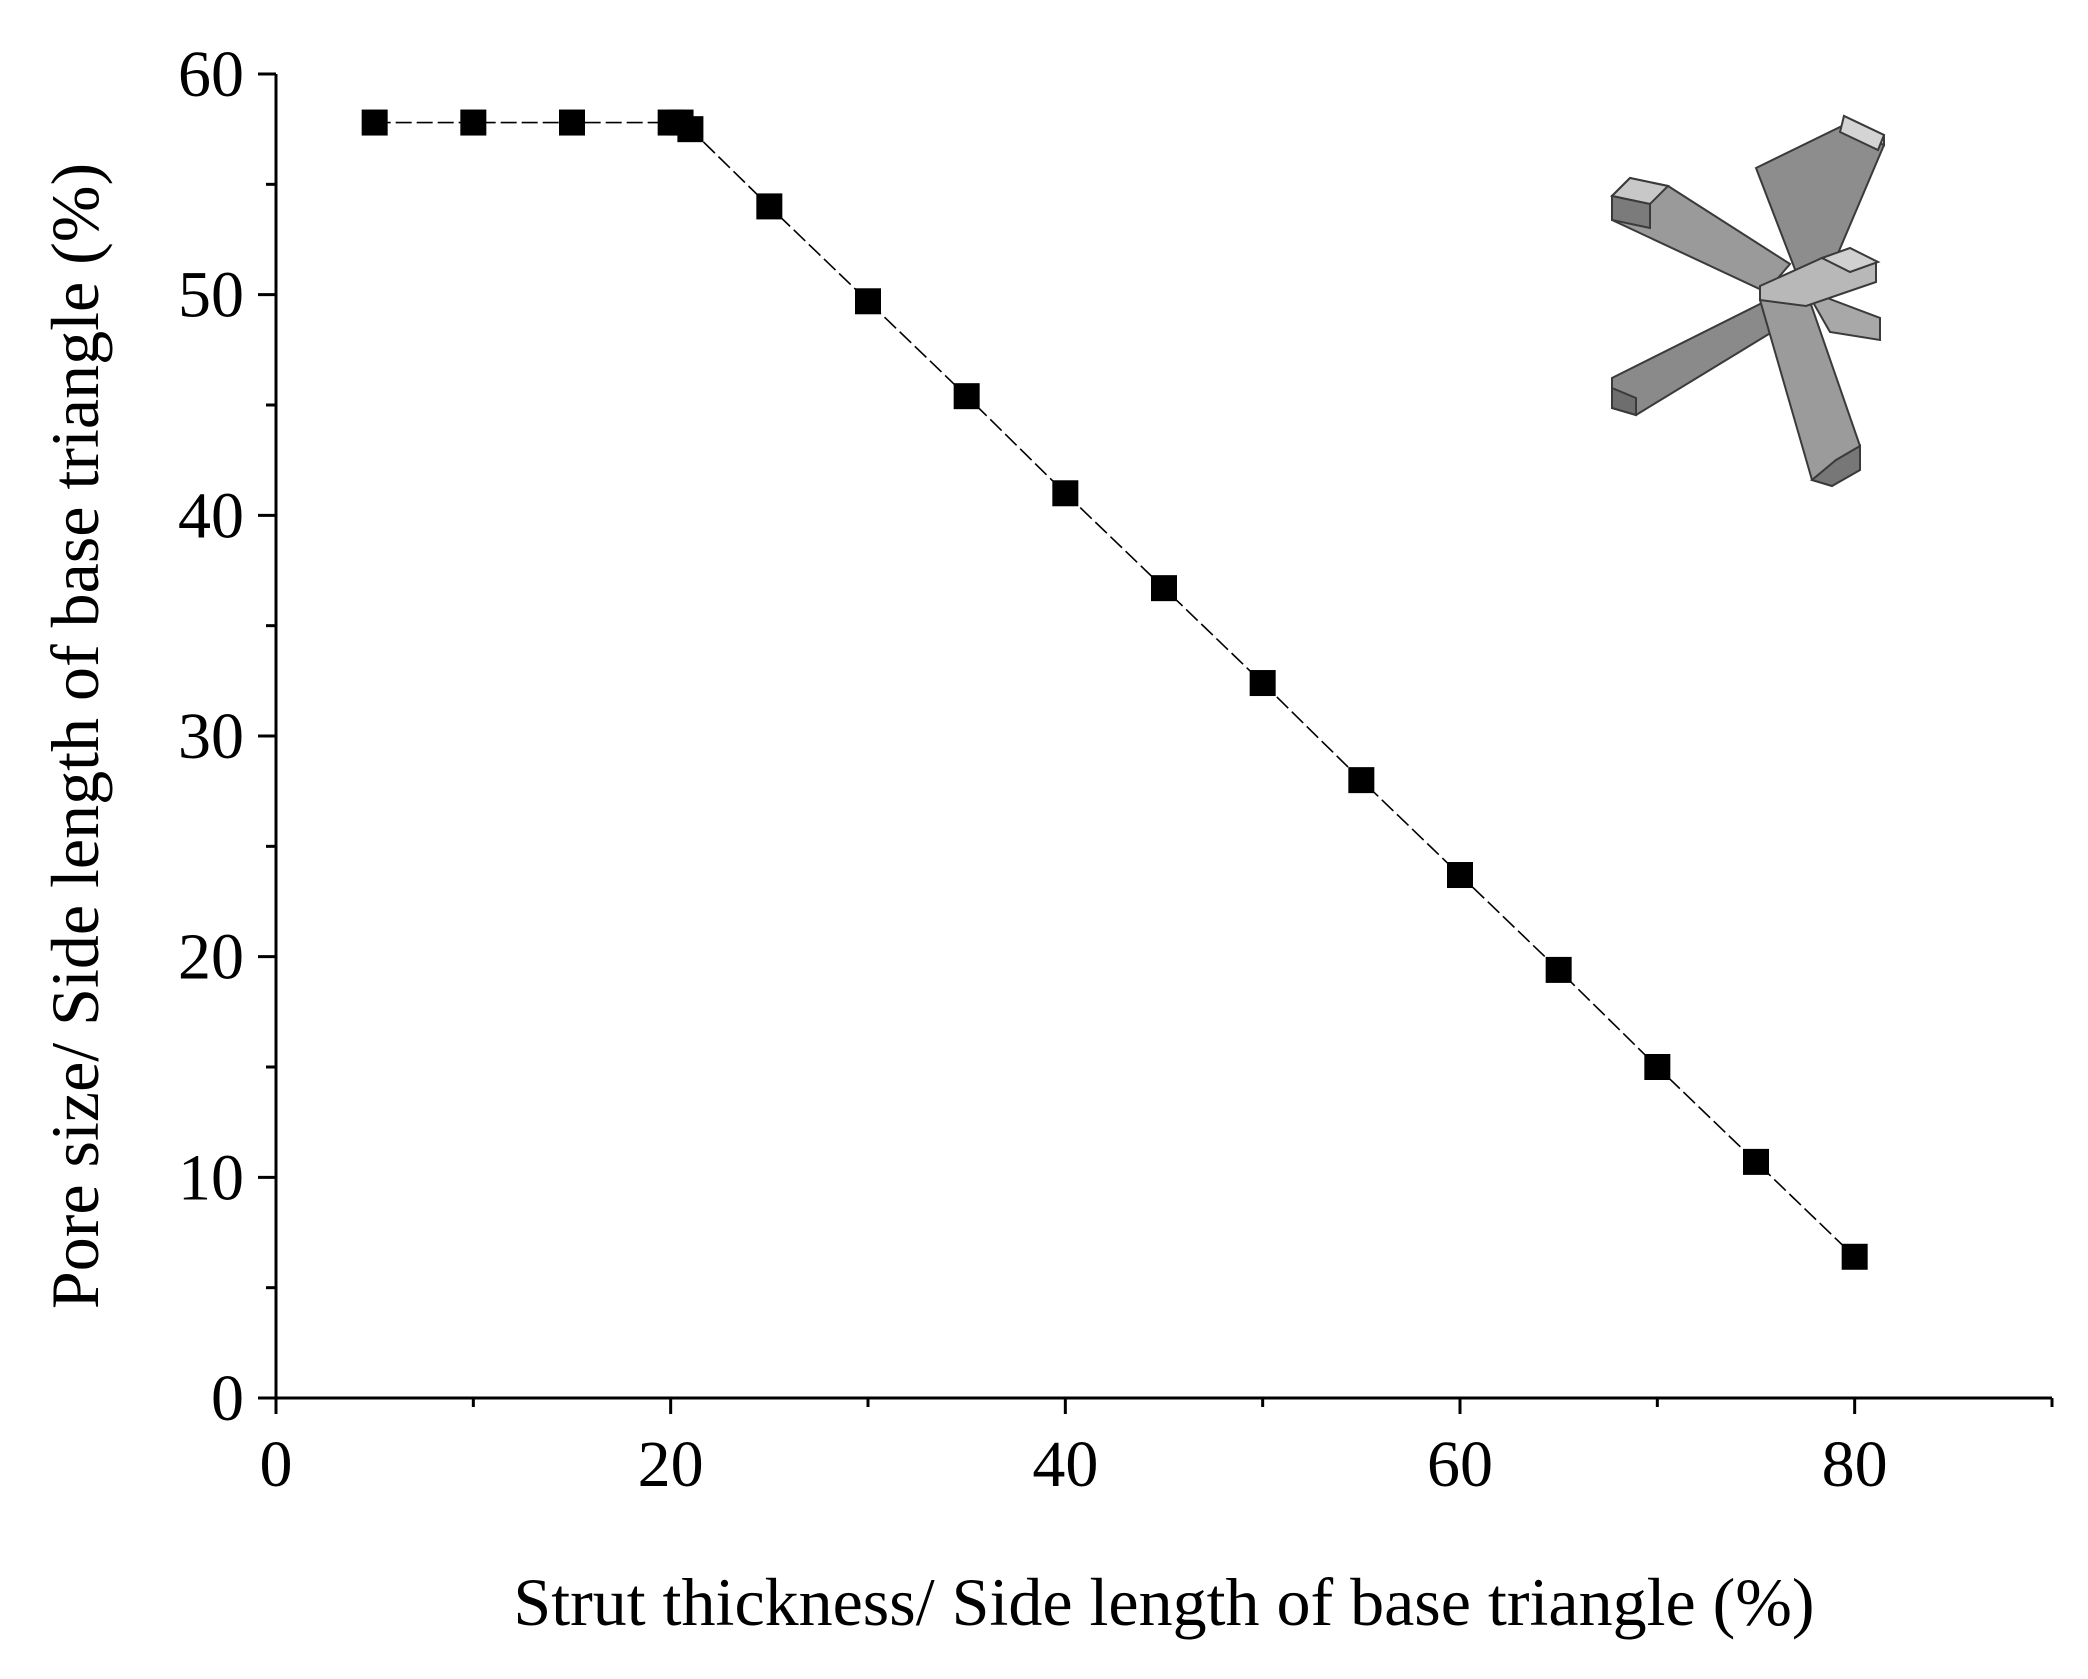 Image resolution: width=2088 pixels, height=1679 pixels. What do you see at coordinates (227, 1398) in the screenshot?
I see `y-tick-label: 0` at bounding box center [227, 1398].